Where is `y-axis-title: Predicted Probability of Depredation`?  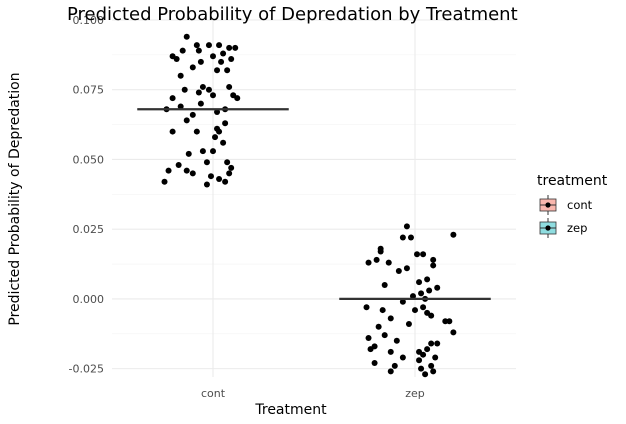 y-axis-title: Predicted Probability of Depredation is located at coordinates (15, 198).